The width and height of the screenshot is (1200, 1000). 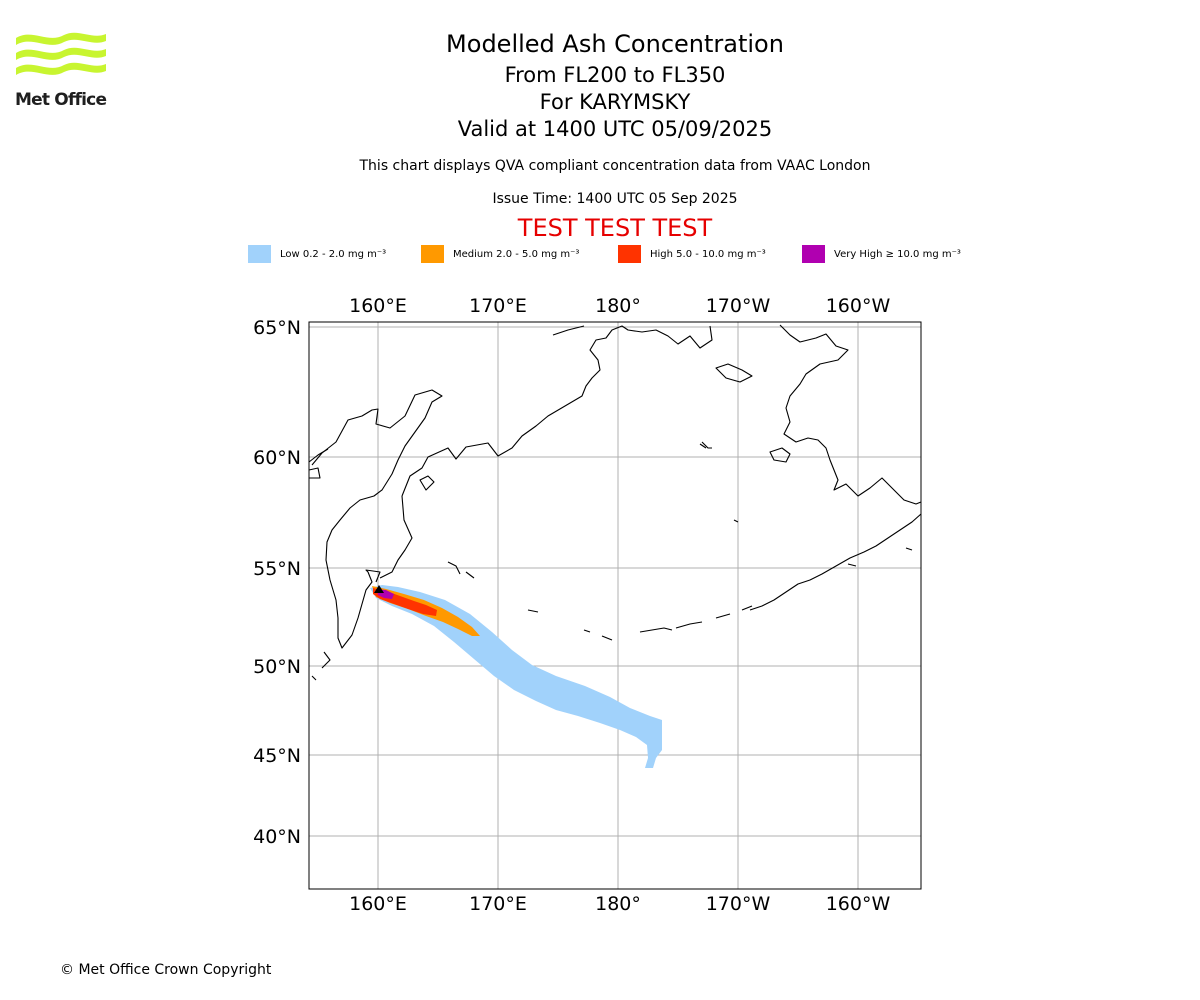 What do you see at coordinates (738, 306) in the screenshot?
I see `lon-label-top-170w: 170°W` at bounding box center [738, 306].